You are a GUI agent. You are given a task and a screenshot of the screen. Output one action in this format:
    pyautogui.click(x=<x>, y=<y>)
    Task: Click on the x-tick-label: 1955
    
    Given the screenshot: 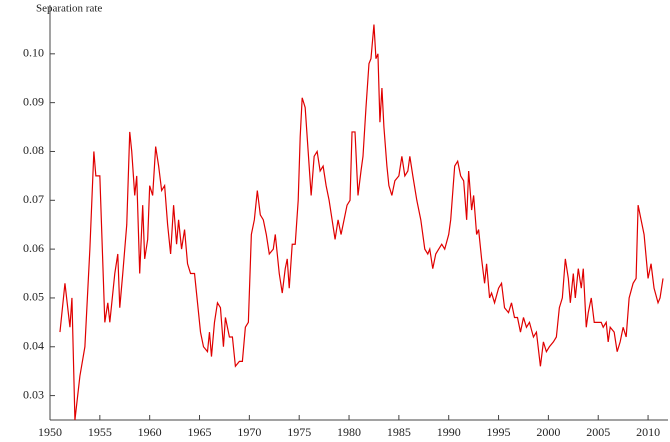 What is the action you would take?
    pyautogui.click(x=100, y=432)
    